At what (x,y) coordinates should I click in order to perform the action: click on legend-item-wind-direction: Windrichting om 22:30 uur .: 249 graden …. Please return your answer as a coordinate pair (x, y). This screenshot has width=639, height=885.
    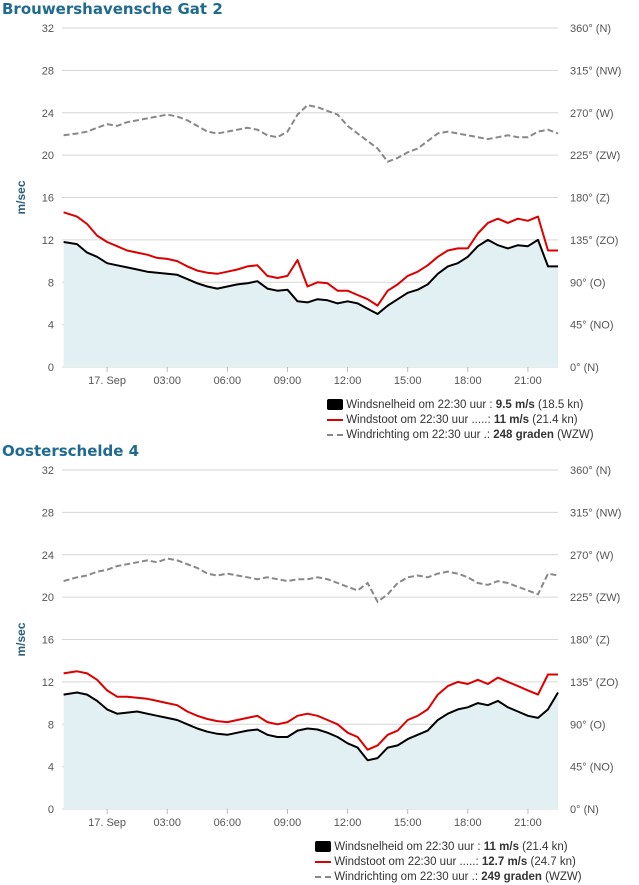
    Looking at the image, I should click on (448, 877).